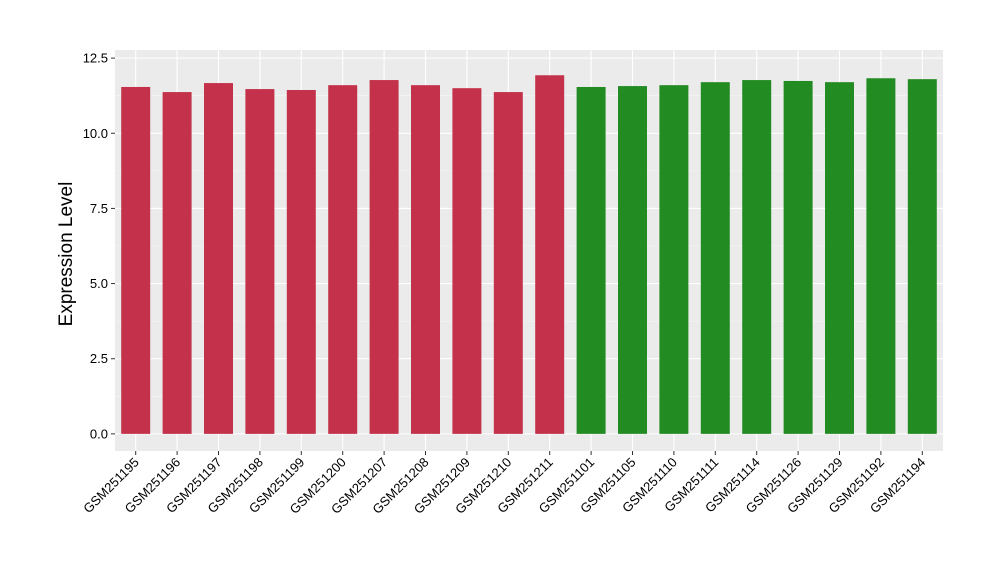 This screenshot has height=580, width=1000. Describe the element at coordinates (674, 259) in the screenshot. I see `bar-GSM251110` at that location.